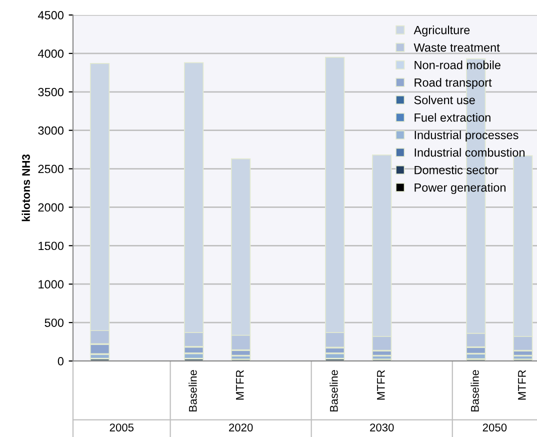  I want to click on legend-label: Road transport, so click(453, 84).